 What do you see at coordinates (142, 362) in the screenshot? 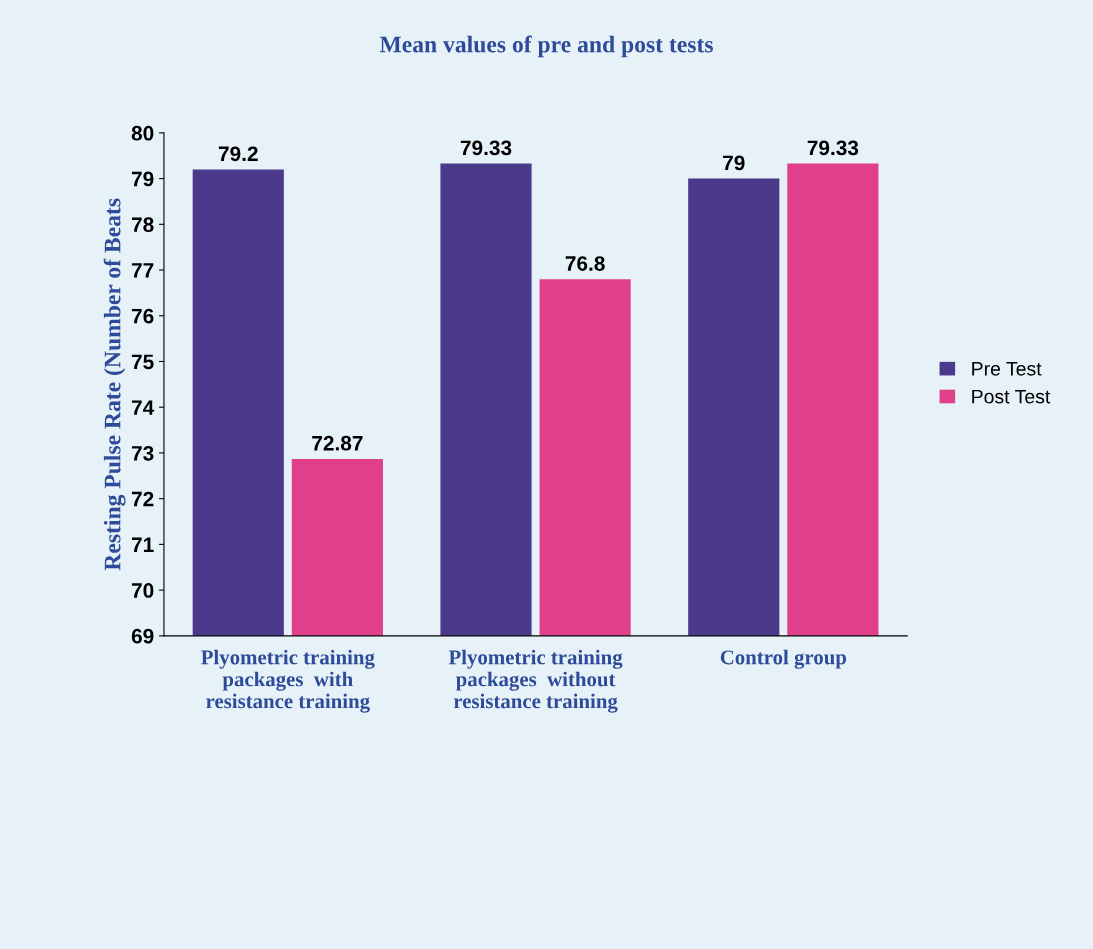
I see `y-tick-label: 75` at bounding box center [142, 362].